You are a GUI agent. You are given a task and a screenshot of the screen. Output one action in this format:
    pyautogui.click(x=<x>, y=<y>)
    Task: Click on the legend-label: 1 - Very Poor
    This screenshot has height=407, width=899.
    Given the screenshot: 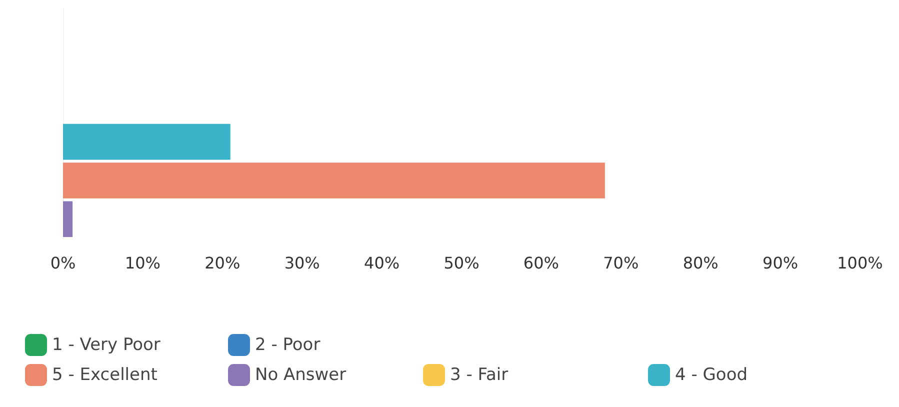 What is the action you would take?
    pyautogui.click(x=106, y=345)
    